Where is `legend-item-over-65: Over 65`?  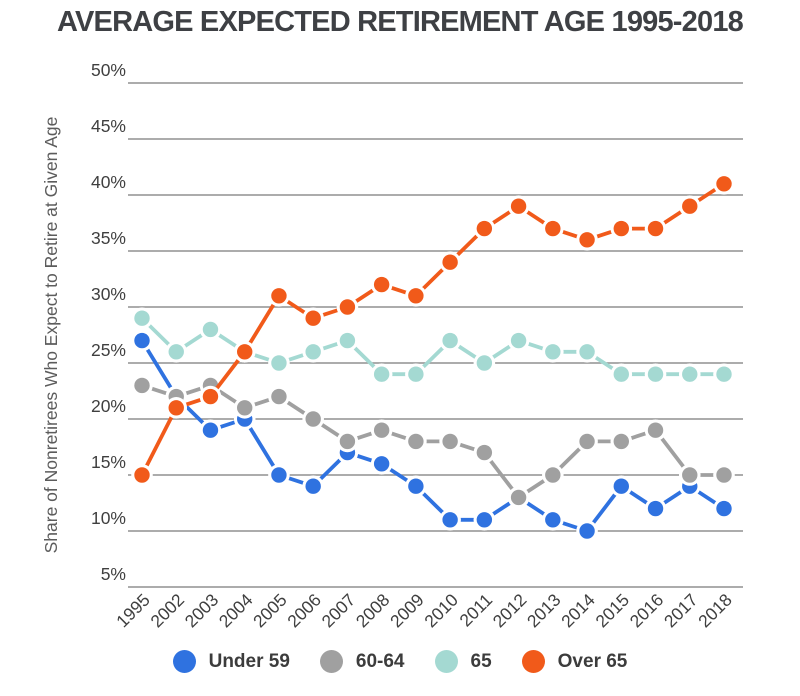 legend-item-over-65: Over 65 is located at coordinates (574, 661).